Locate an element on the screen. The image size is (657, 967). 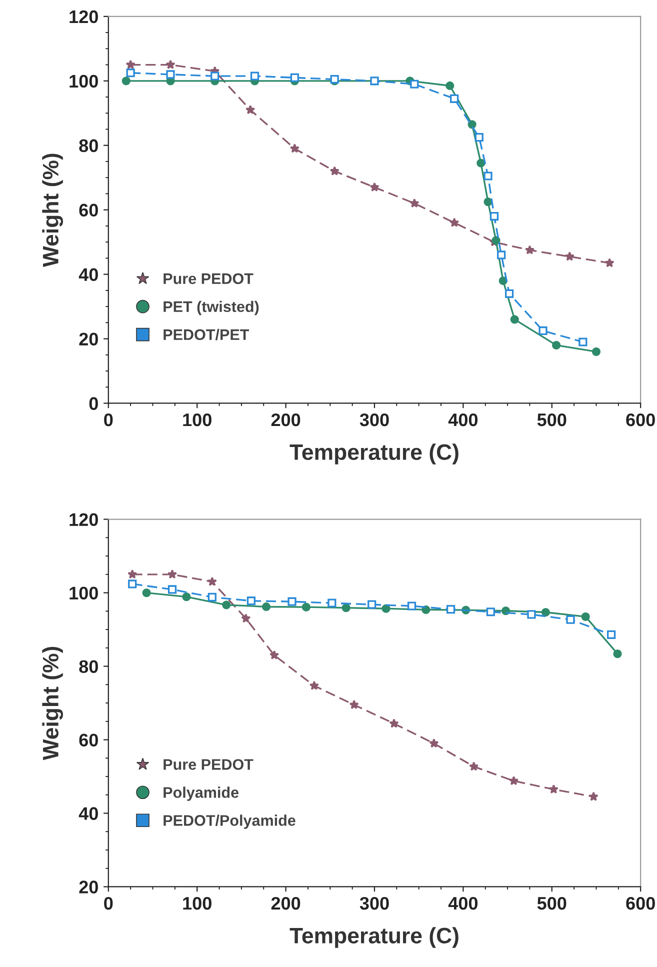
legend-label: PEDOT/Polyamide is located at coordinates (230, 821).